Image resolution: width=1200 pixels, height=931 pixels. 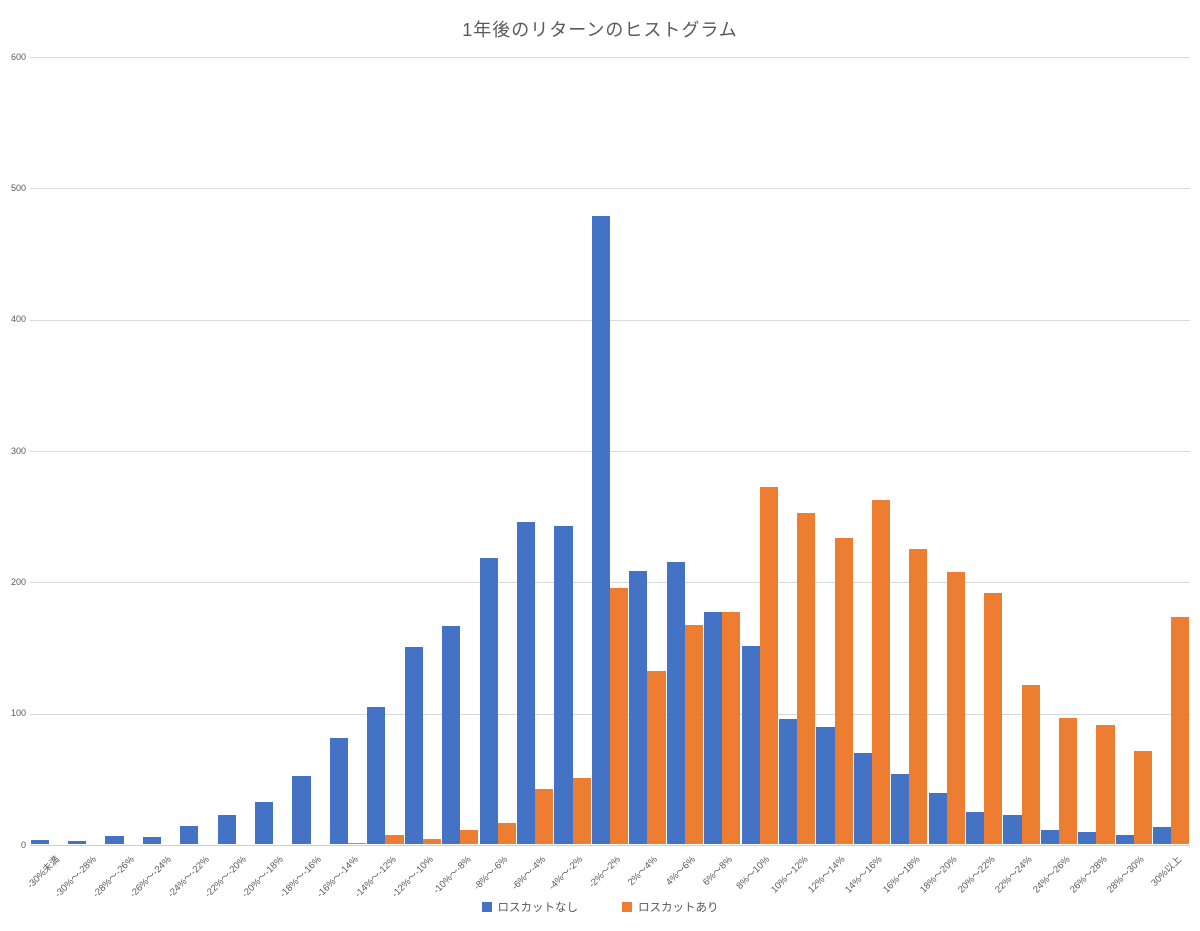 What do you see at coordinates (529, 873) in the screenshot?
I see `x-tick-label: -6%～-4%` at bounding box center [529, 873].